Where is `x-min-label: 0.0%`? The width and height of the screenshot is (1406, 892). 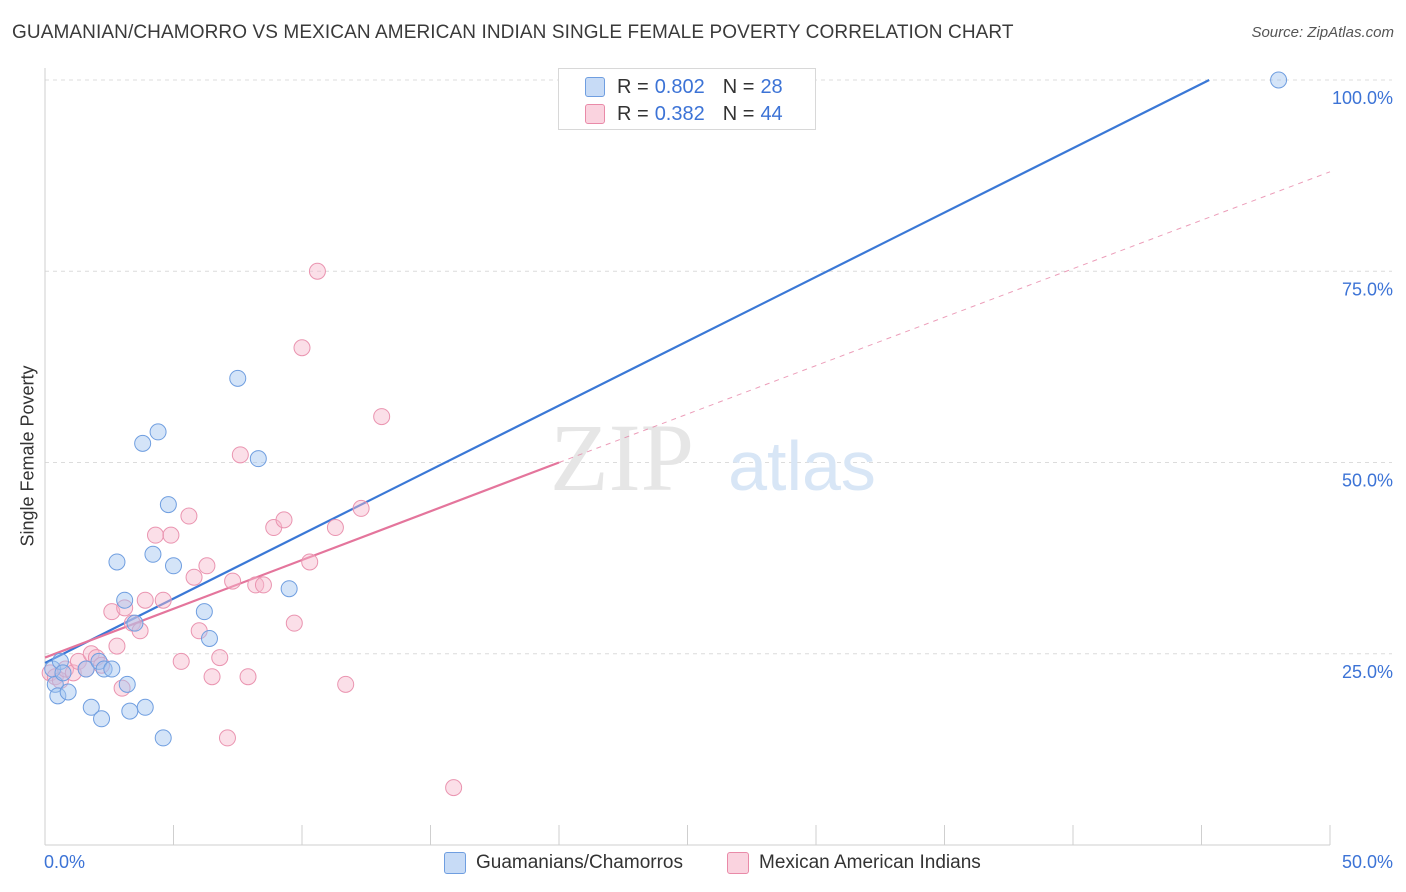
x-min-label: 0.0% is located at coordinates (65, 862).